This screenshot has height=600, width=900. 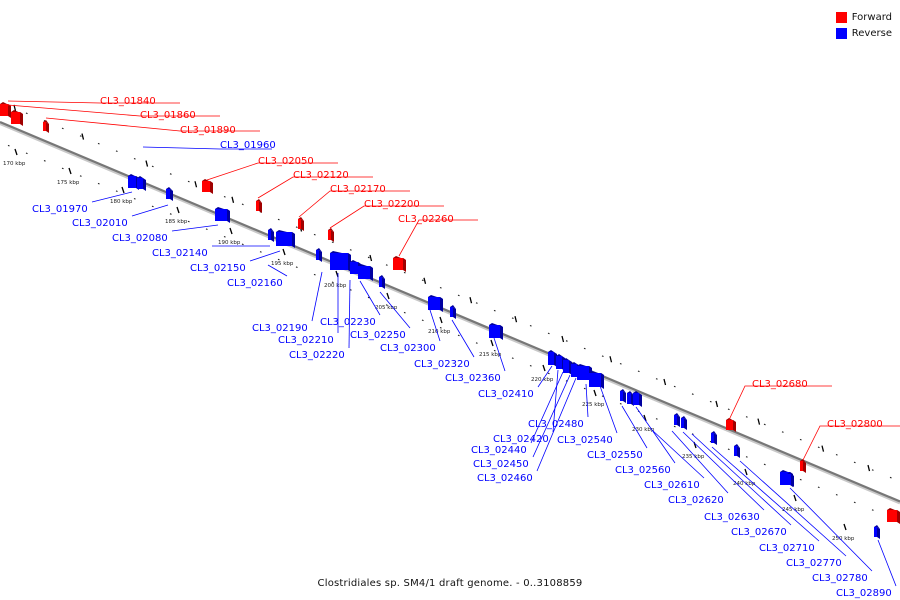 What do you see at coordinates (814, 563) in the screenshot?
I see `reverse-gene-label: CL3_02770` at bounding box center [814, 563].